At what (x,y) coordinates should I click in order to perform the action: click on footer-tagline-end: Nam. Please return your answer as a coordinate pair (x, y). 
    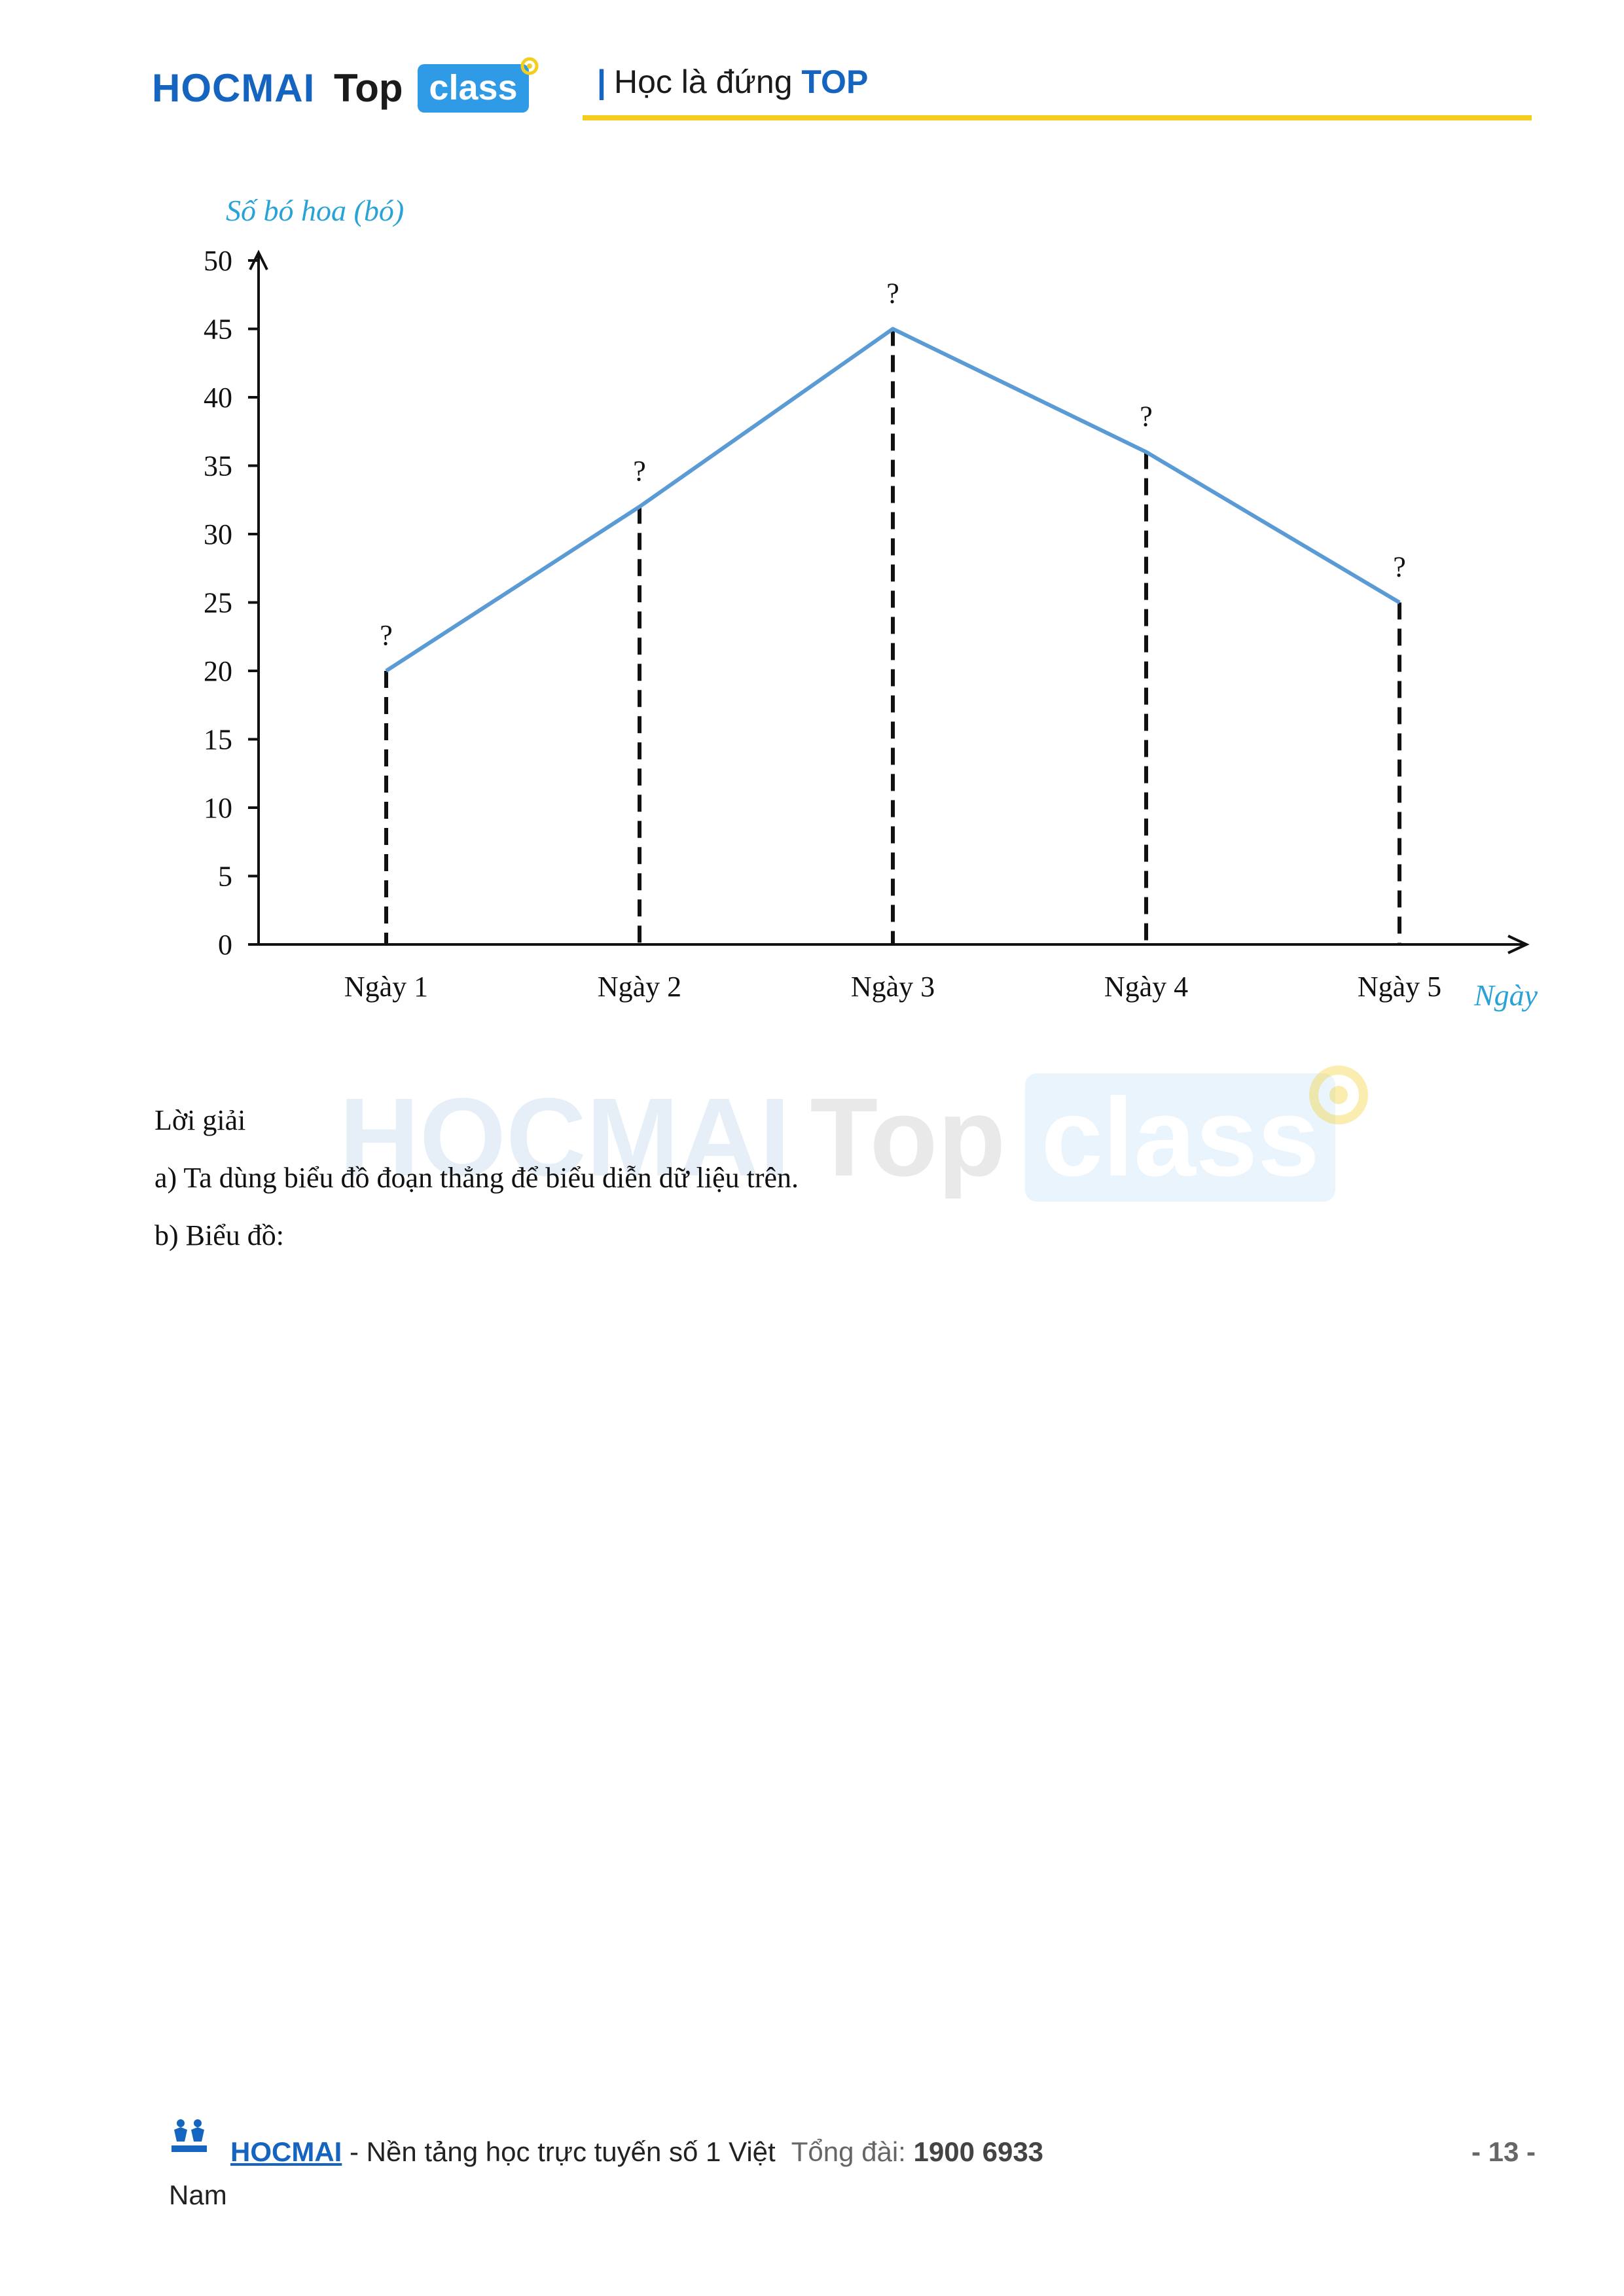
    Looking at the image, I should click on (198, 2194).